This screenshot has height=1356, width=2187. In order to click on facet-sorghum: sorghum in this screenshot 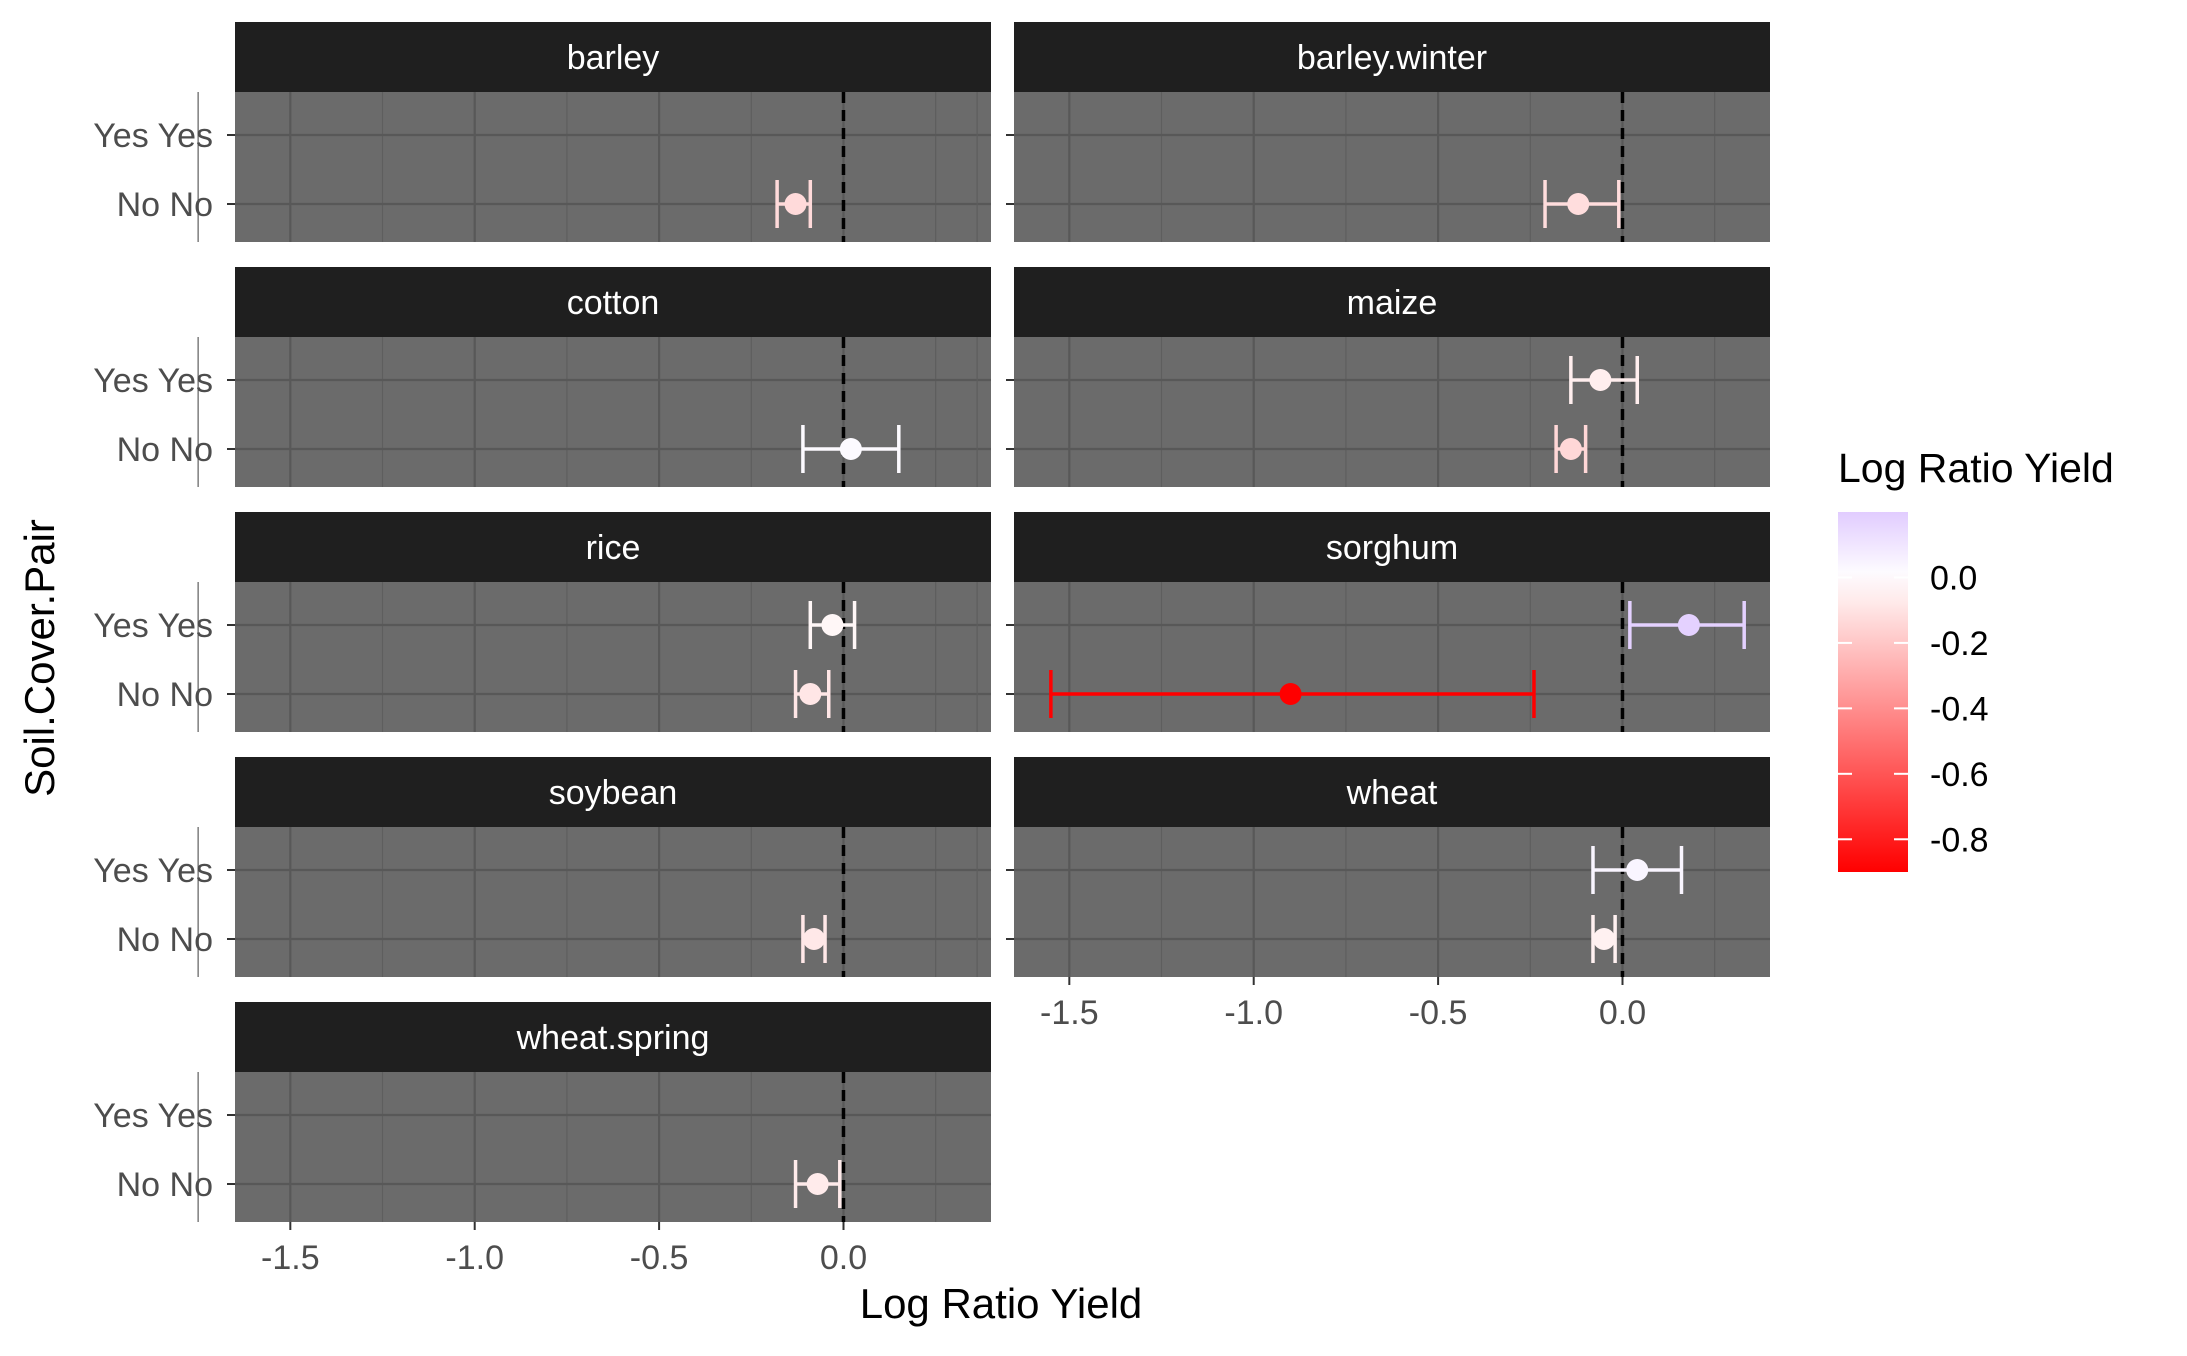, I will do `click(1373, 622)`.